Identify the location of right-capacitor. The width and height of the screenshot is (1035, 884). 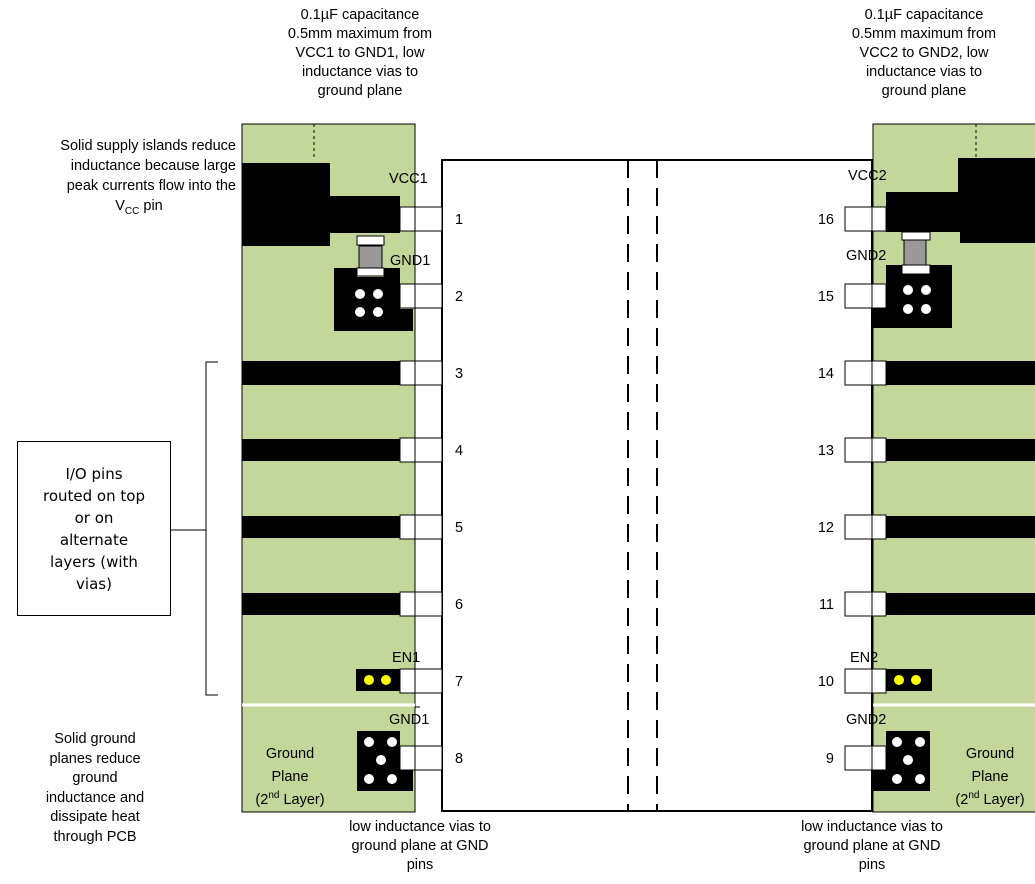
(915, 252).